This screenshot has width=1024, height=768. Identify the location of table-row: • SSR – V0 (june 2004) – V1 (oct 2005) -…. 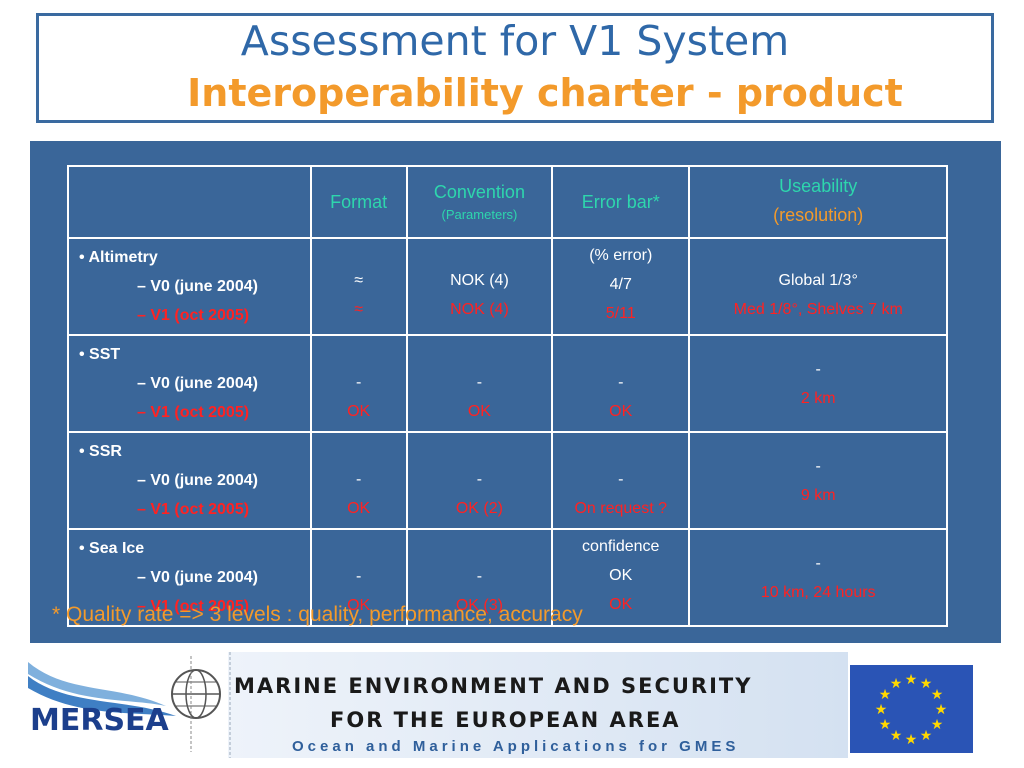
(507, 480).